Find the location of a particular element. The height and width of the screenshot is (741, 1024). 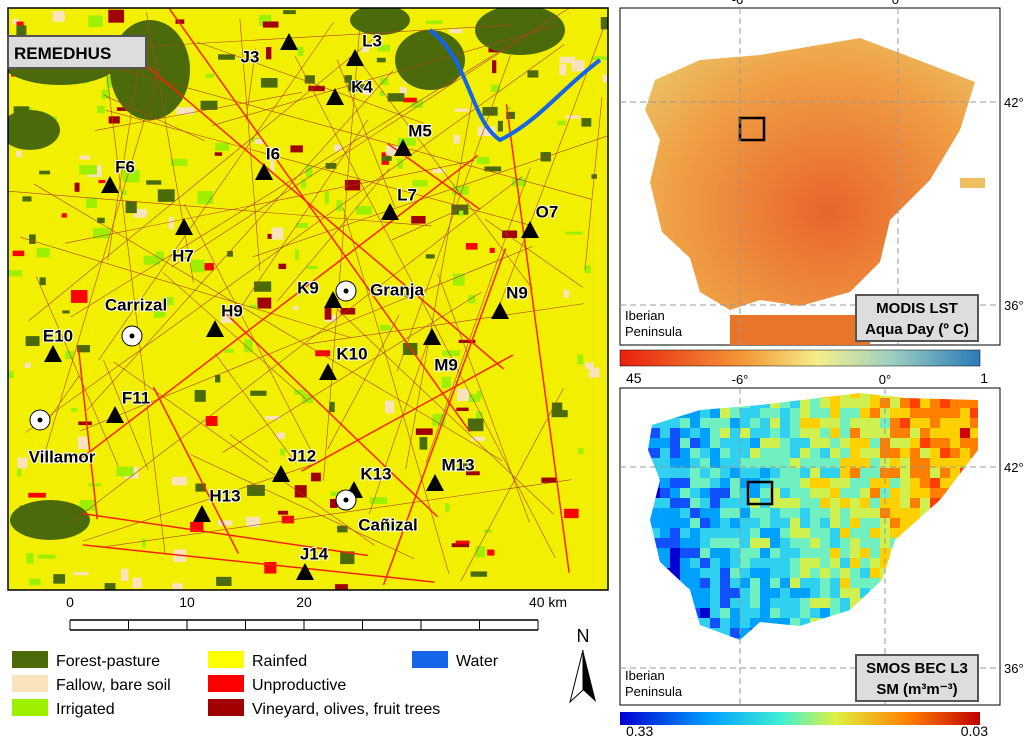

station-label: N9 is located at coordinates (517, 292).